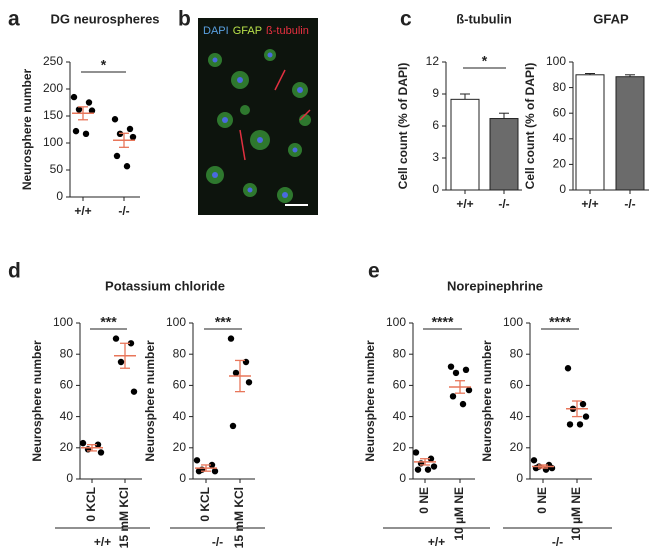 The height and width of the screenshot is (553, 659). I want to click on panel-letter: b, so click(184, 19).